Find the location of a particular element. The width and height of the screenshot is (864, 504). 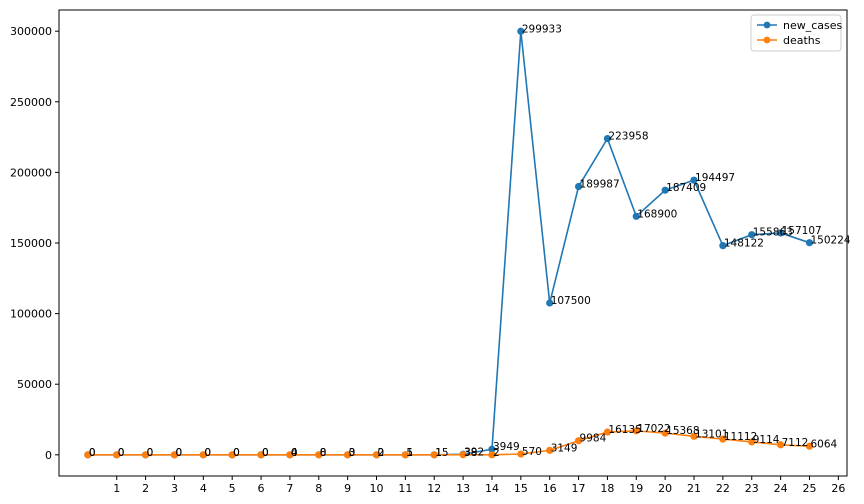

data-label-new_cases: 194497 is located at coordinates (715, 178).